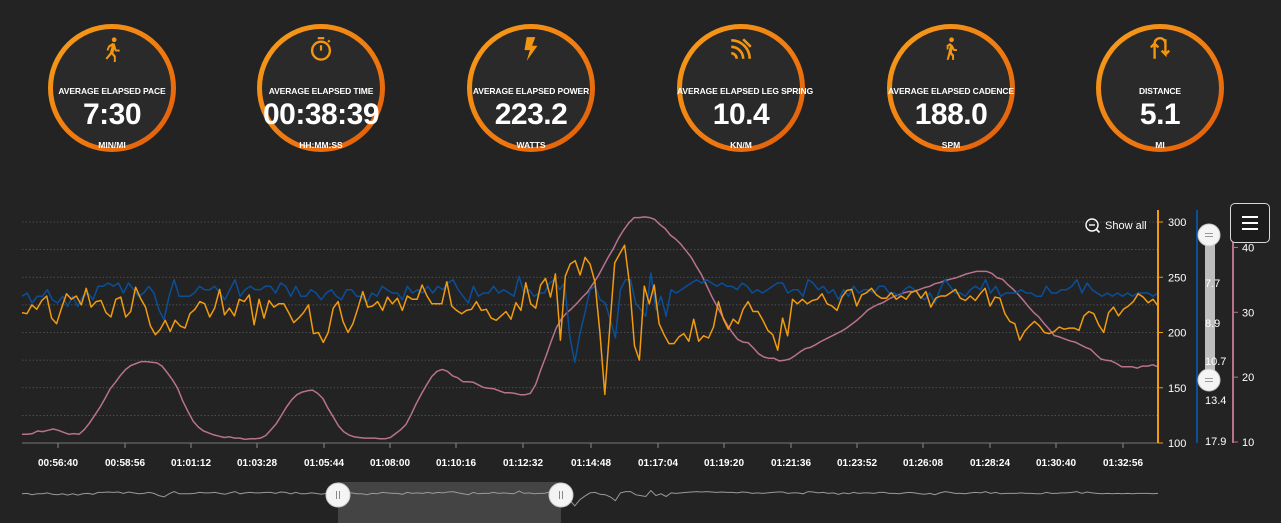  What do you see at coordinates (112, 114) in the screenshot?
I see `metric-value: 7:30` at bounding box center [112, 114].